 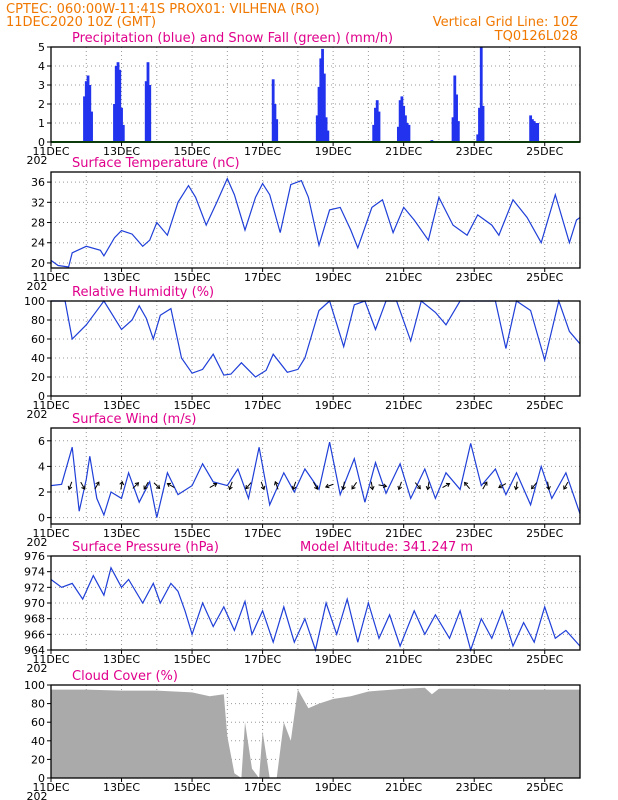 What do you see at coordinates (34, 587) in the screenshot?
I see `y-tick-label: 972` at bounding box center [34, 587].